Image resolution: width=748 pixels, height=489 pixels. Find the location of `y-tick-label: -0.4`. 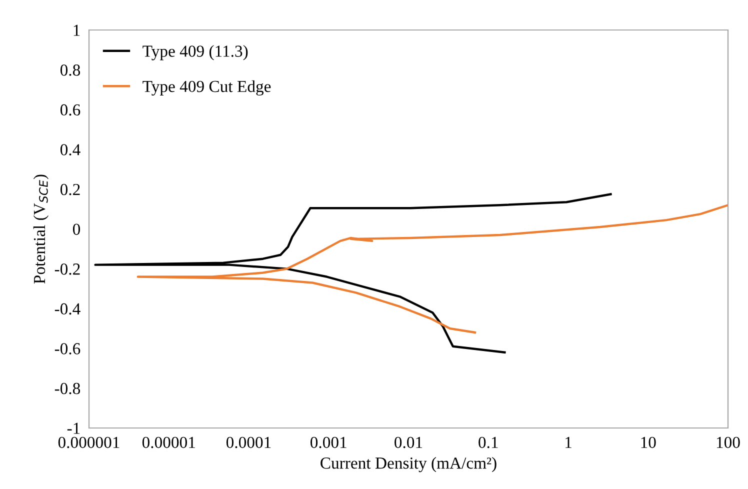

y-tick-label: -0.4 is located at coordinates (67, 309).